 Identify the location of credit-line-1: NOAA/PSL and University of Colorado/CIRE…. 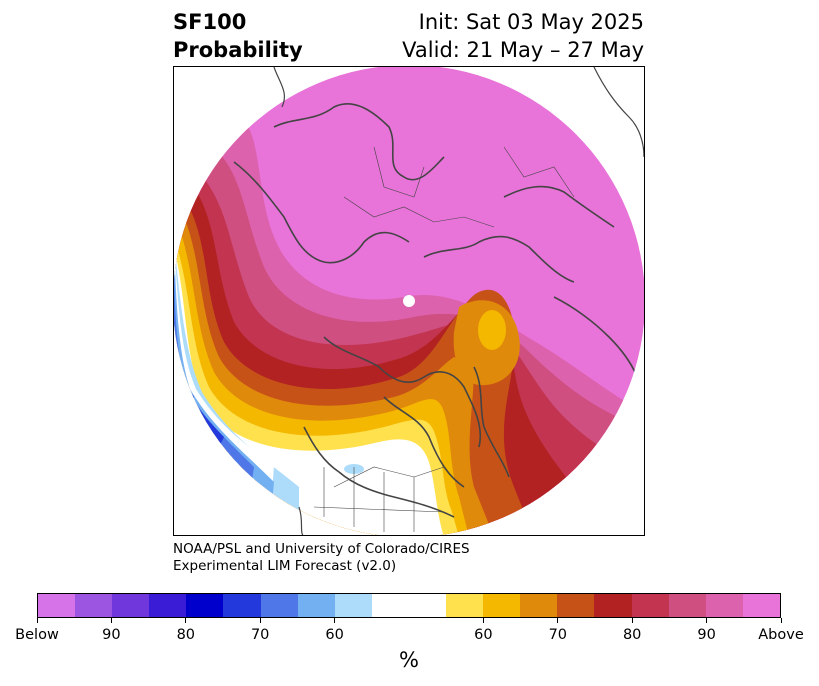
(321, 549).